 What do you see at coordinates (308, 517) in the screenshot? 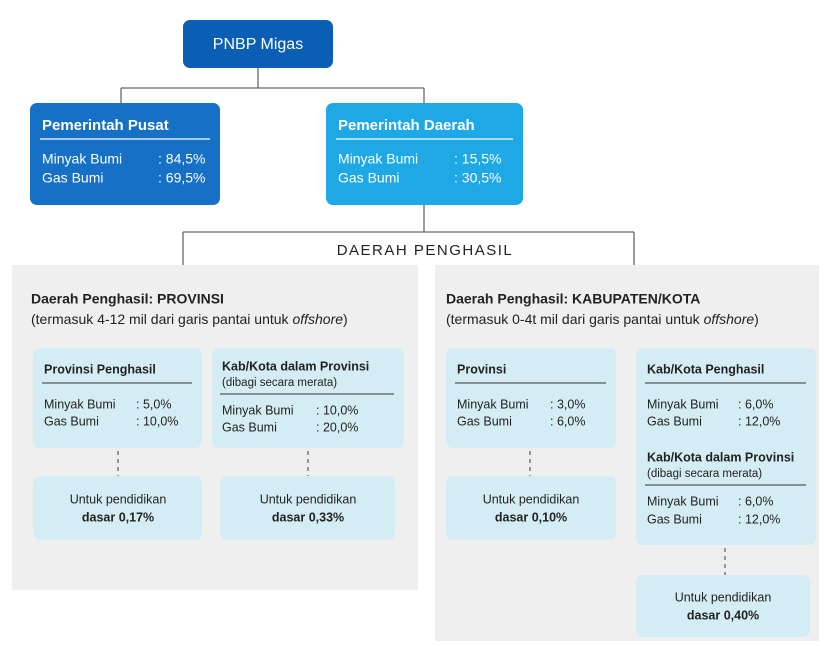
I see `education-text: dasar 0,33%` at bounding box center [308, 517].